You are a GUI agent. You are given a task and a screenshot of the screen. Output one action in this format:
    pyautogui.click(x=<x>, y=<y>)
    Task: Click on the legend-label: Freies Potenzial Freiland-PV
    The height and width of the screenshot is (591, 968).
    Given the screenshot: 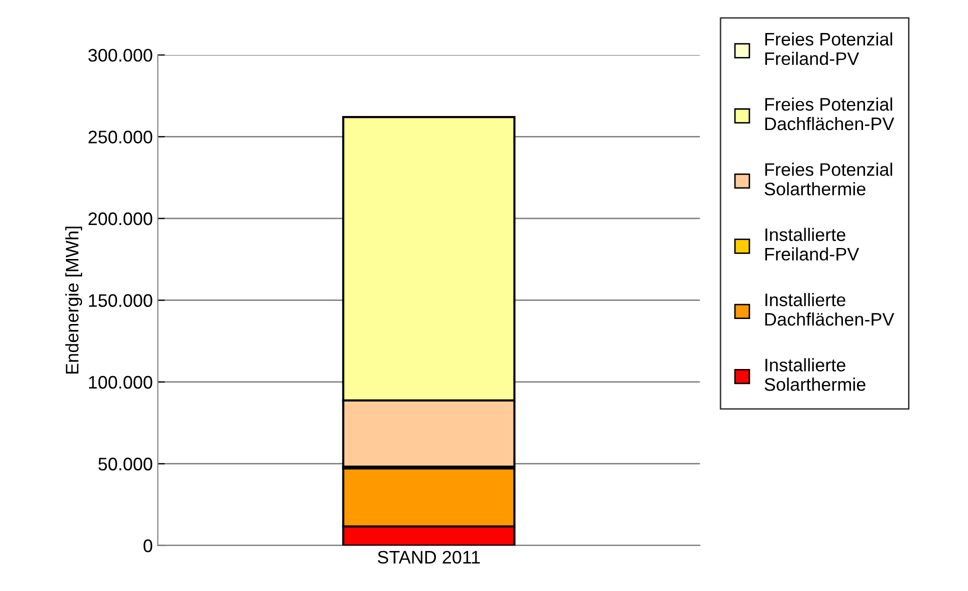 What is the action you would take?
    pyautogui.click(x=828, y=49)
    